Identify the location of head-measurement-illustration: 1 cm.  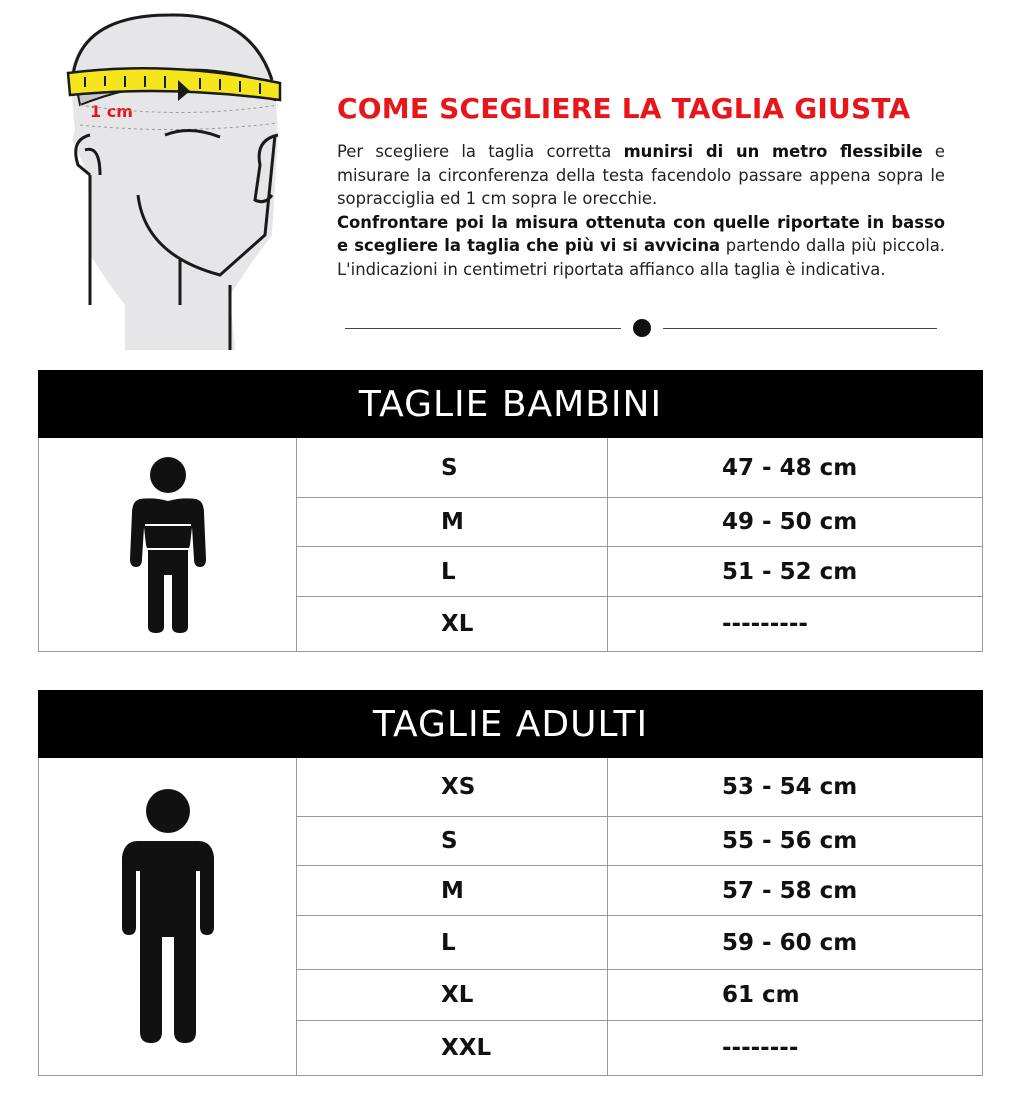
(174, 181).